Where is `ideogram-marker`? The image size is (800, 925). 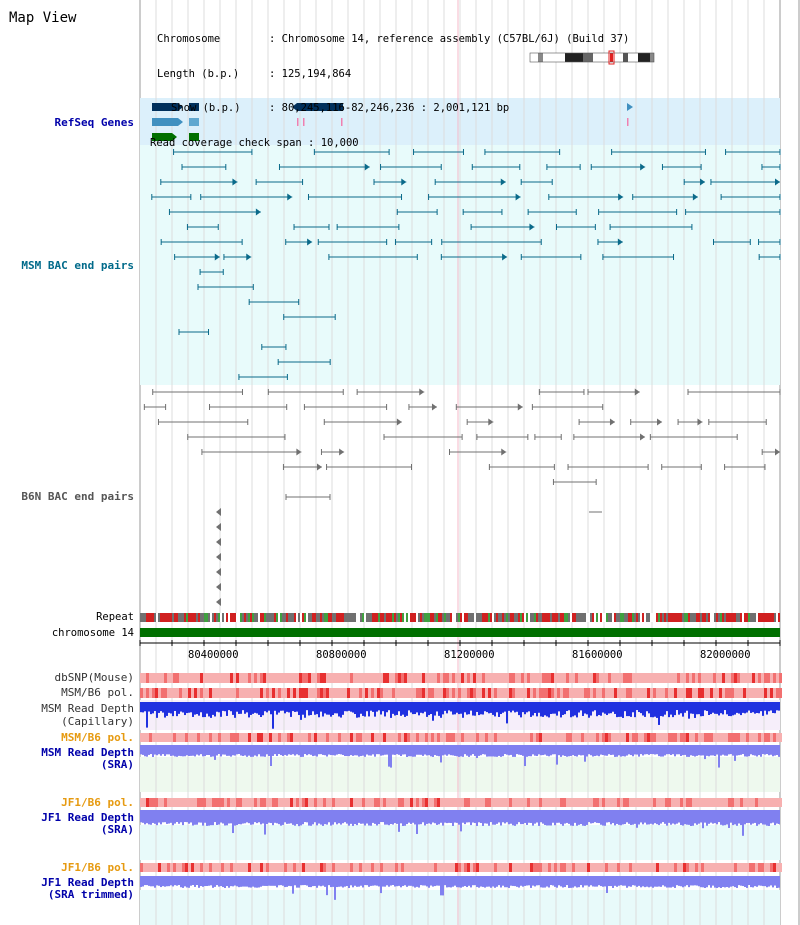 ideogram-marker is located at coordinates (611, 57).